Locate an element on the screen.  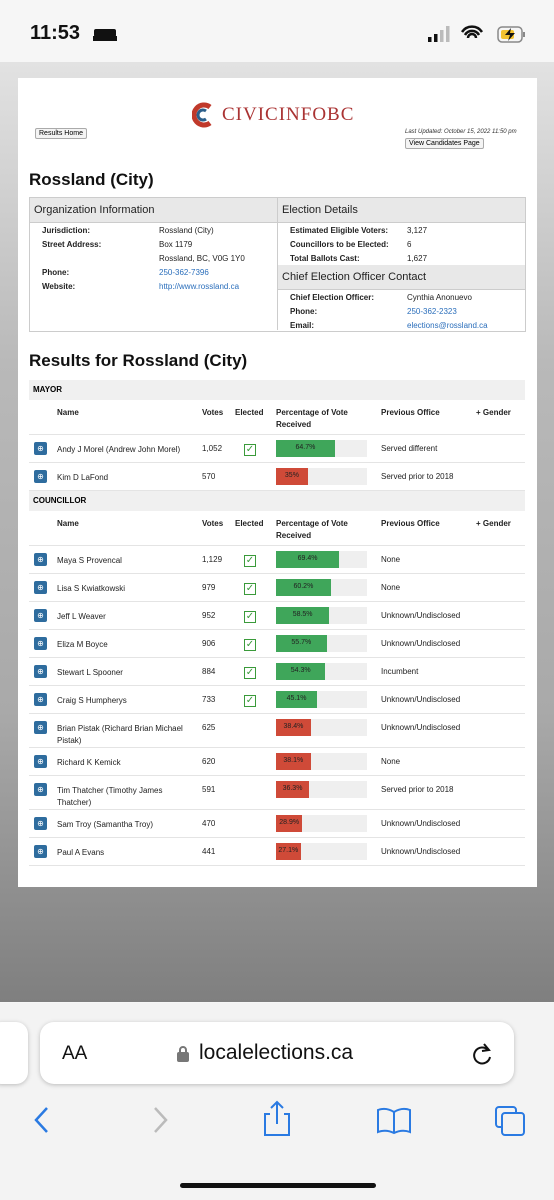
info-label: Chief Election Officer: is located at coordinates (332, 297).